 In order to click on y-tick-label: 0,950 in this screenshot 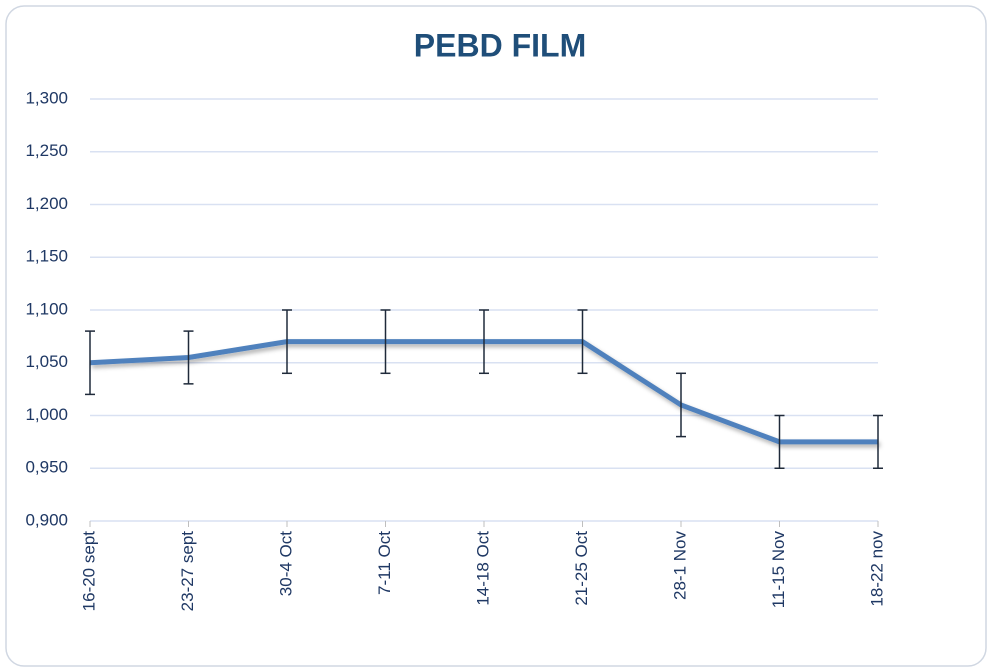, I will do `click(46, 467)`.